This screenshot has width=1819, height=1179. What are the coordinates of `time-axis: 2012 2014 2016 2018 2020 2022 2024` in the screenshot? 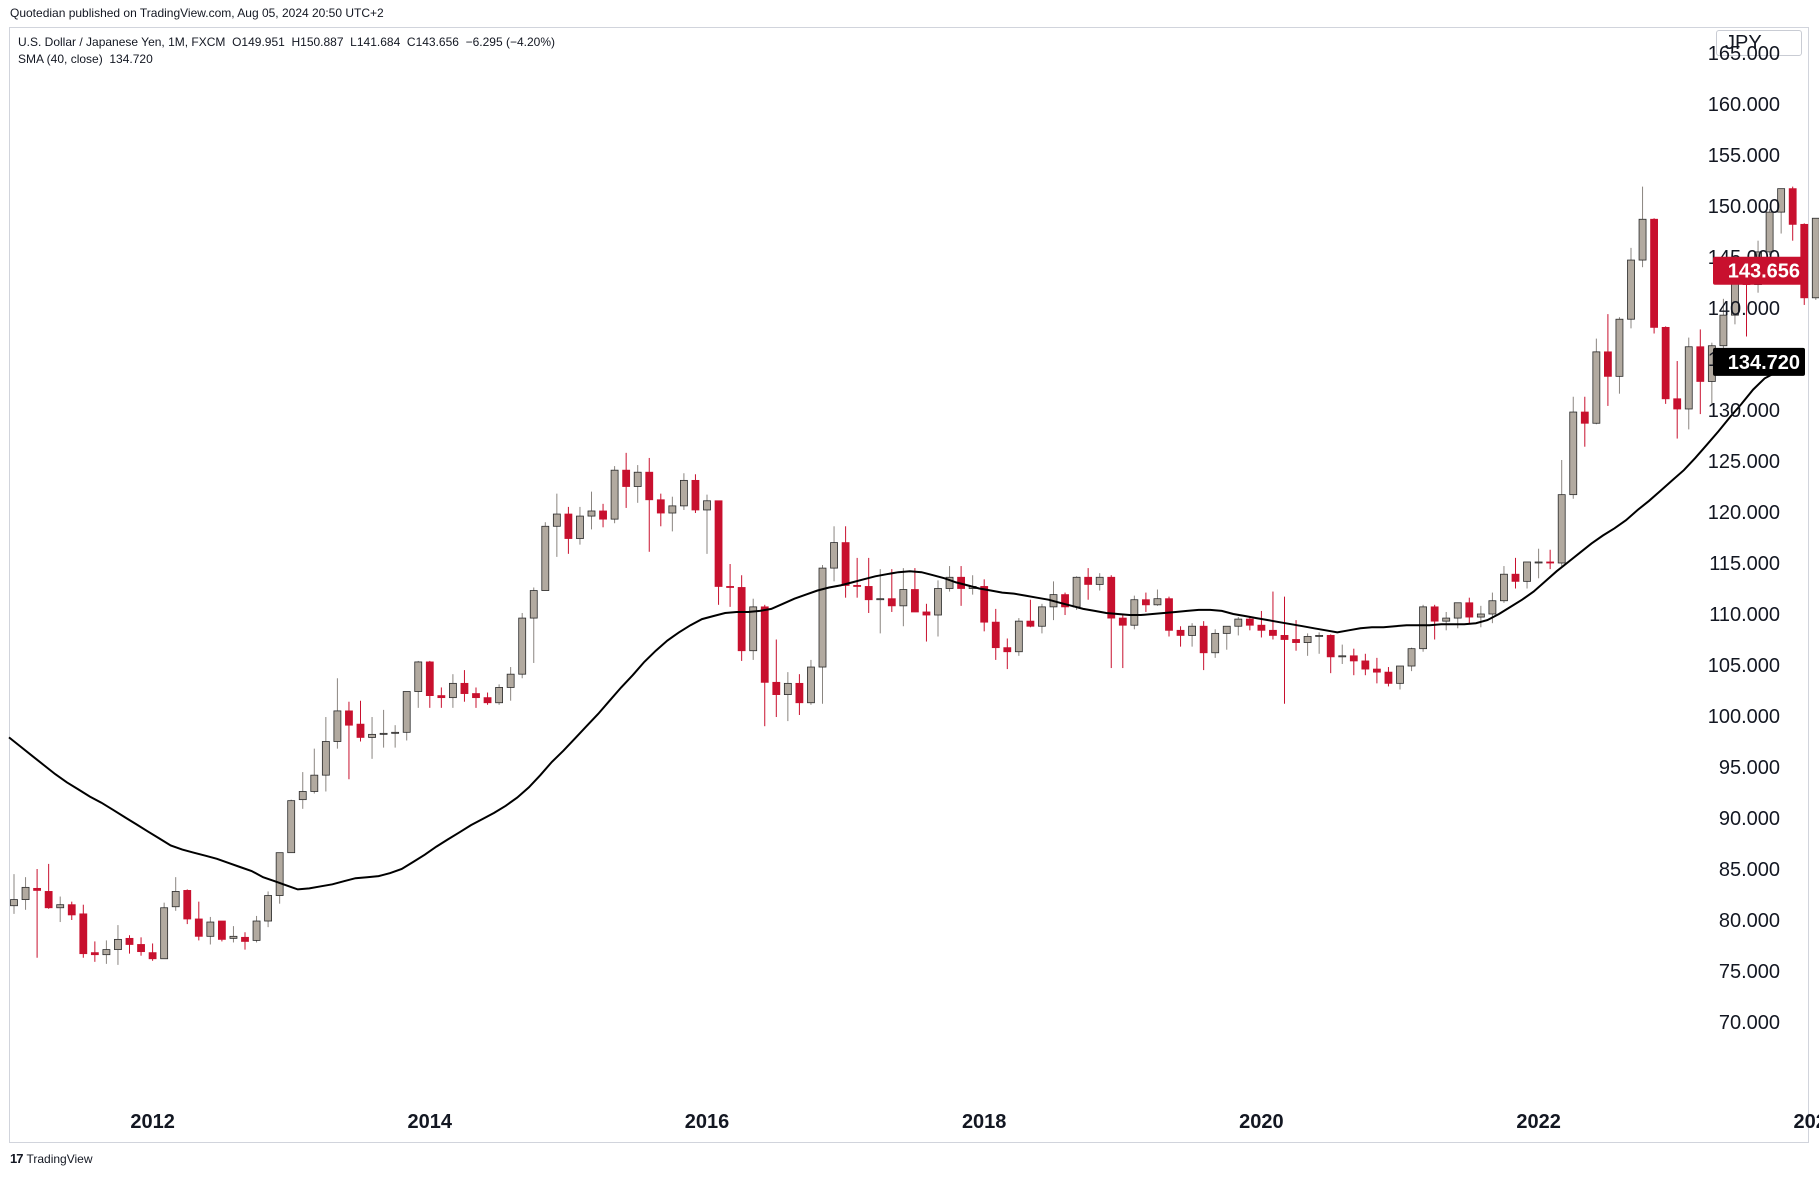 It's located at (974, 1122).